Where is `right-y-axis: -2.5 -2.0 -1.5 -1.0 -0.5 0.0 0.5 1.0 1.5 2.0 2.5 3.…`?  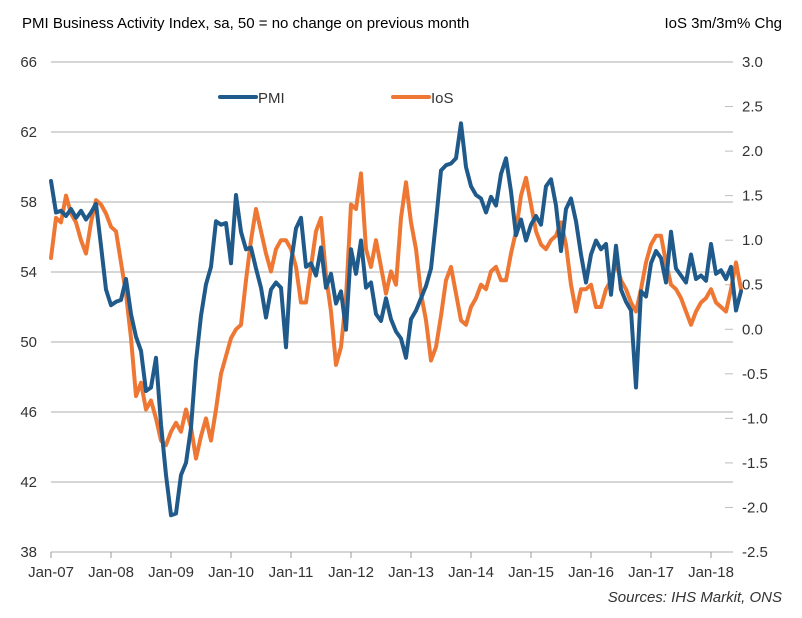
right-y-axis: -2.5 -2.0 -1.5 -1.0 -0.5 0.0 0.5 1.0 1.5 2.0 2.5 3.… is located at coordinates (746, 307).